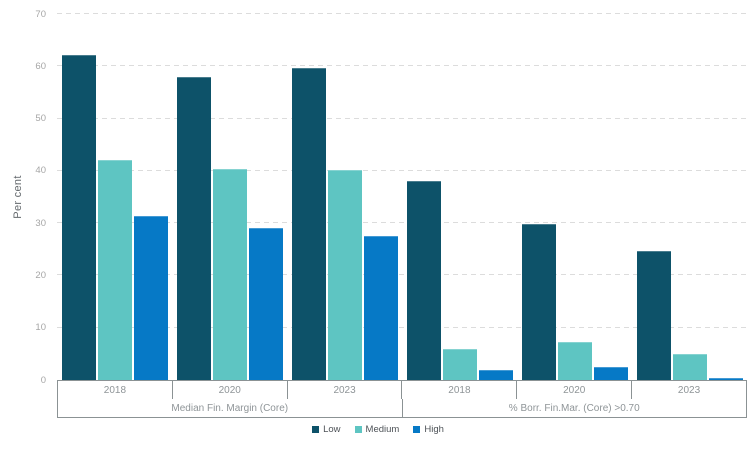 This screenshot has width=756, height=450. I want to click on legend-item-medium: Medium, so click(377, 429).